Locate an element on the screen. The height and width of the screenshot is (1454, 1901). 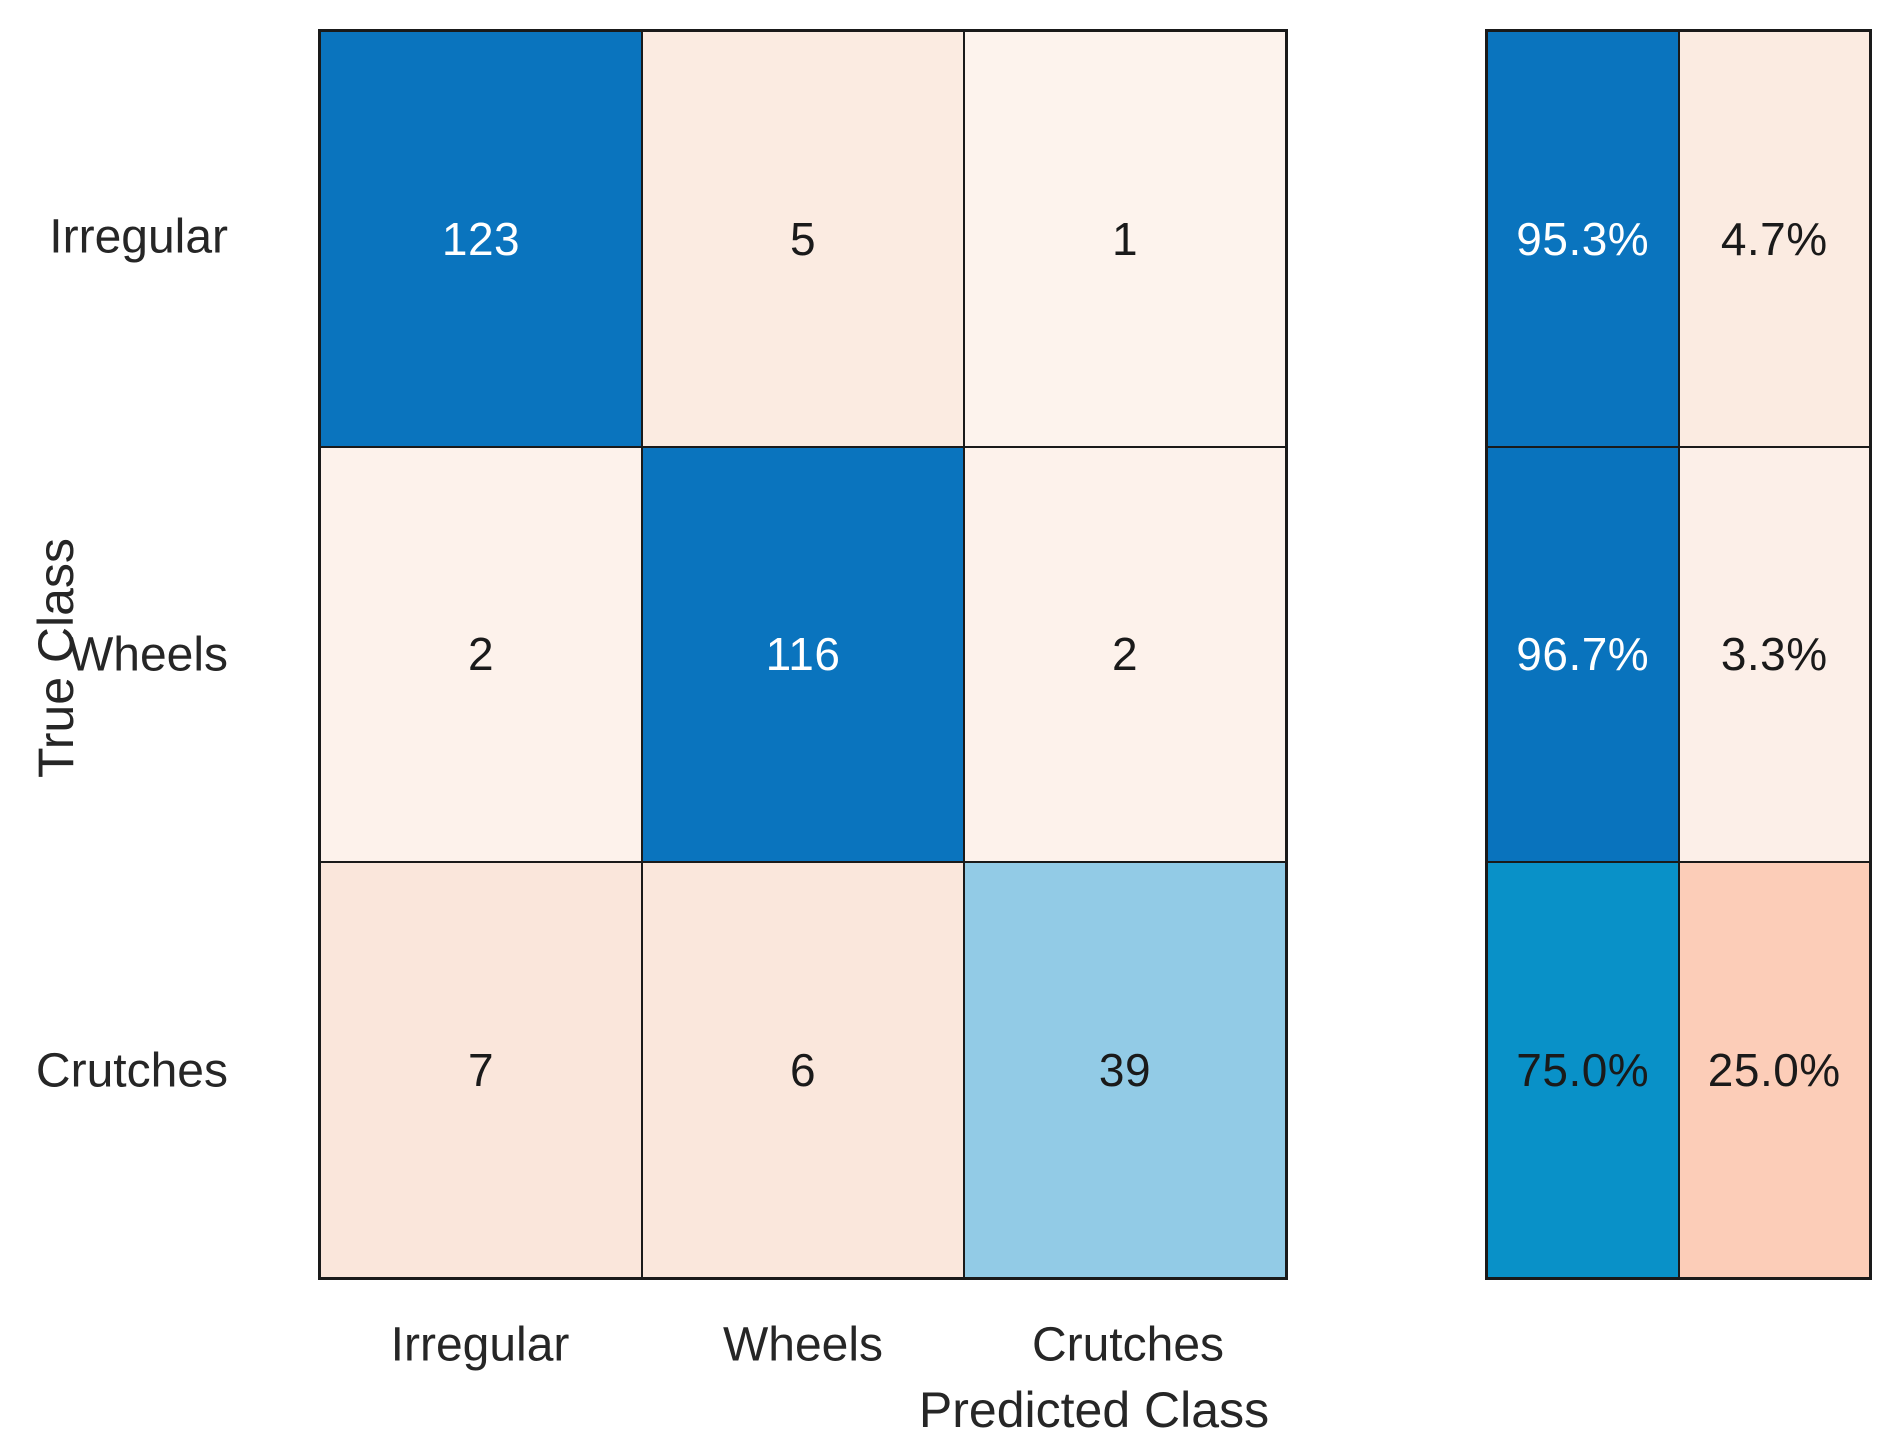
x-axis-label: Predicted Class is located at coordinates (1094, 1410).